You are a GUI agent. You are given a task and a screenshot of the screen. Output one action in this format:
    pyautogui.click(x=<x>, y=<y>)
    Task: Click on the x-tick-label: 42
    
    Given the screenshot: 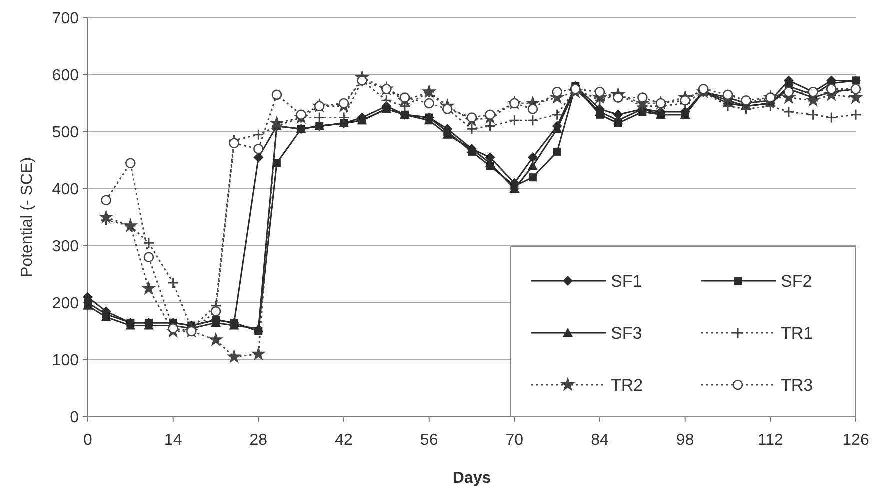 What is the action you would take?
    pyautogui.click(x=344, y=440)
    